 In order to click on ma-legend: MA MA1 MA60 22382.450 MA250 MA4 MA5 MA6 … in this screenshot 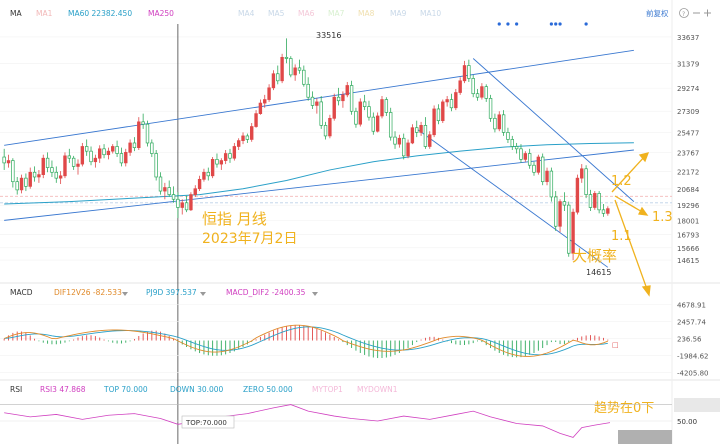, I will do `click(225, 13)`.